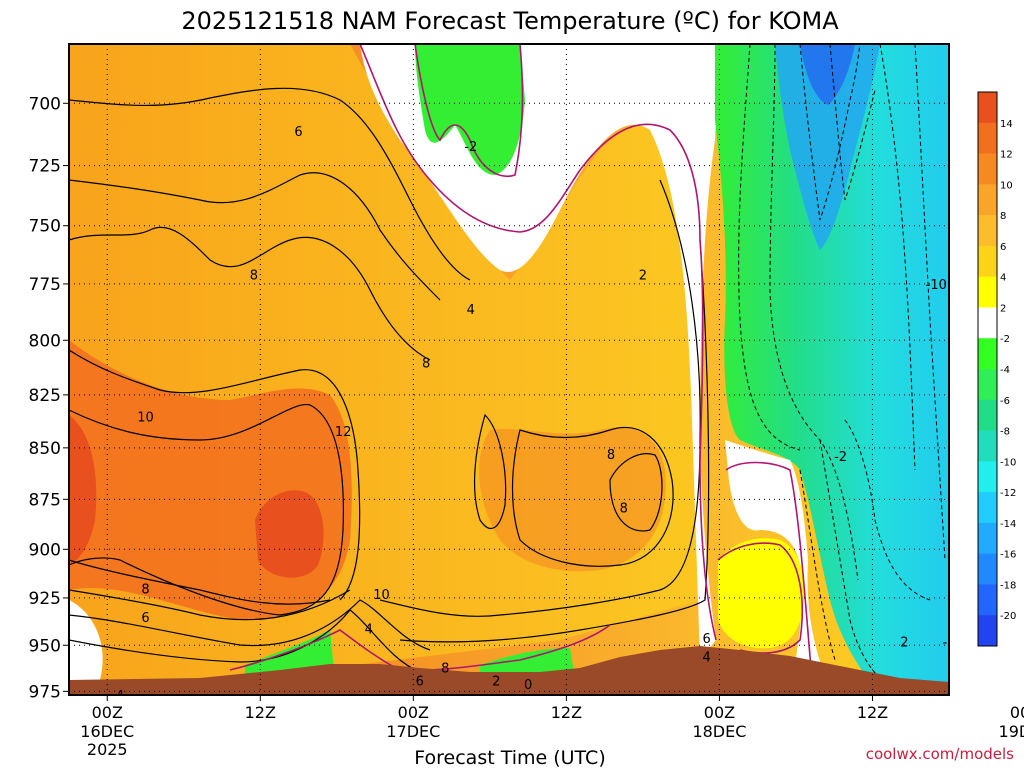  Describe the element at coordinates (719, 731) in the screenshot. I see `x-tick-date: 18DEC` at that location.